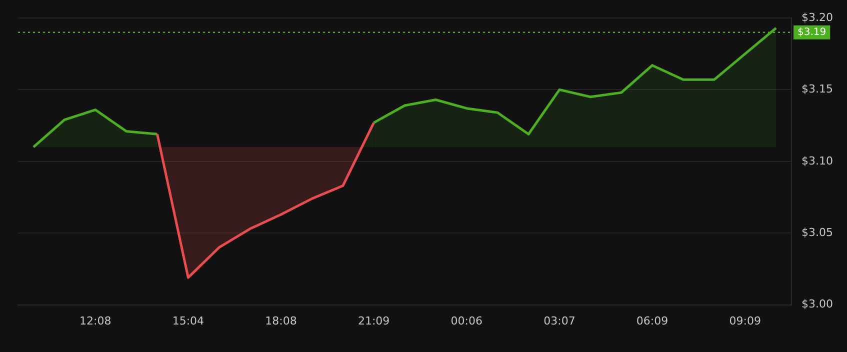 The height and width of the screenshot is (352, 847). I want to click on x-tick-label: 18:08, so click(281, 321).